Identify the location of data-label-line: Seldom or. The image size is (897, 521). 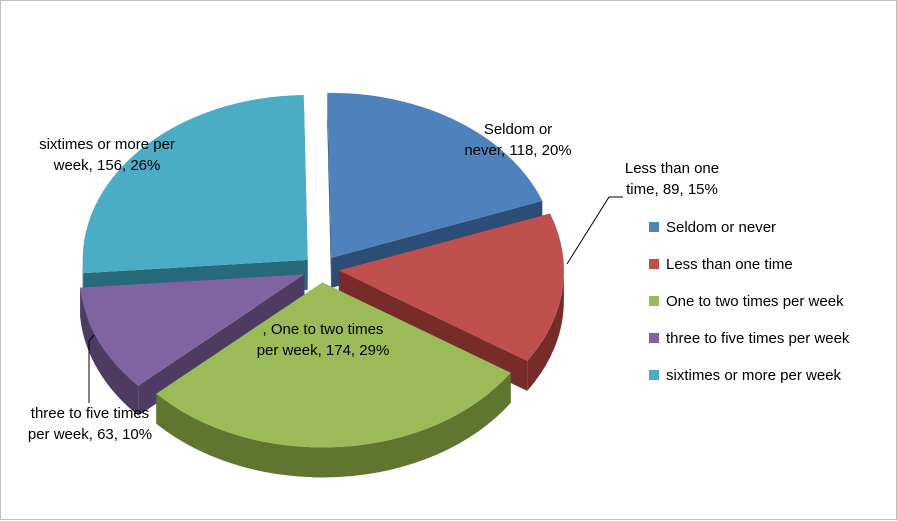
(518, 129).